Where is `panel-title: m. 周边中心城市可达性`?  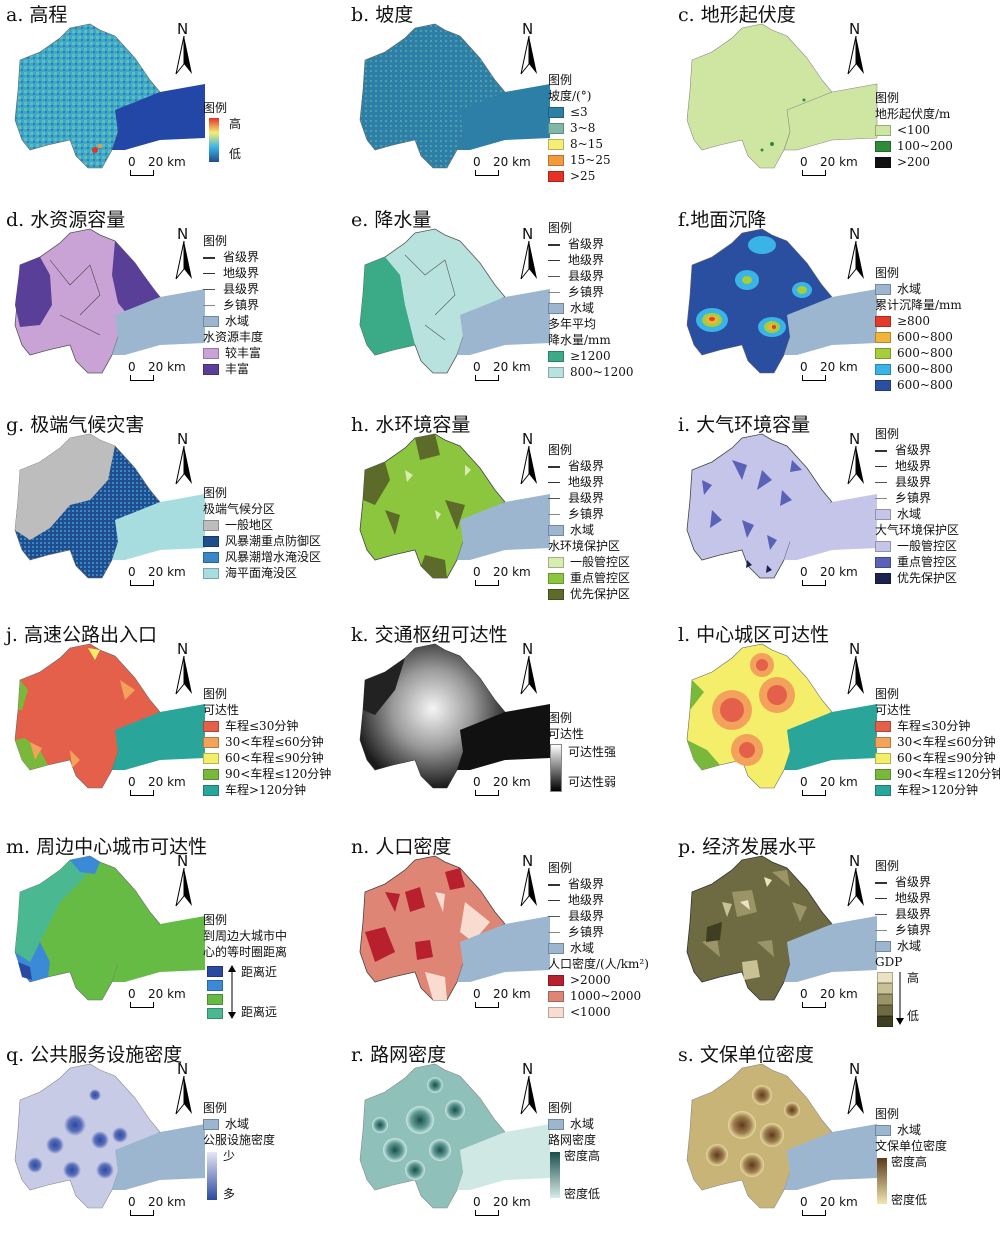 panel-title: m. 周边中心城市可达性 is located at coordinates (107, 847).